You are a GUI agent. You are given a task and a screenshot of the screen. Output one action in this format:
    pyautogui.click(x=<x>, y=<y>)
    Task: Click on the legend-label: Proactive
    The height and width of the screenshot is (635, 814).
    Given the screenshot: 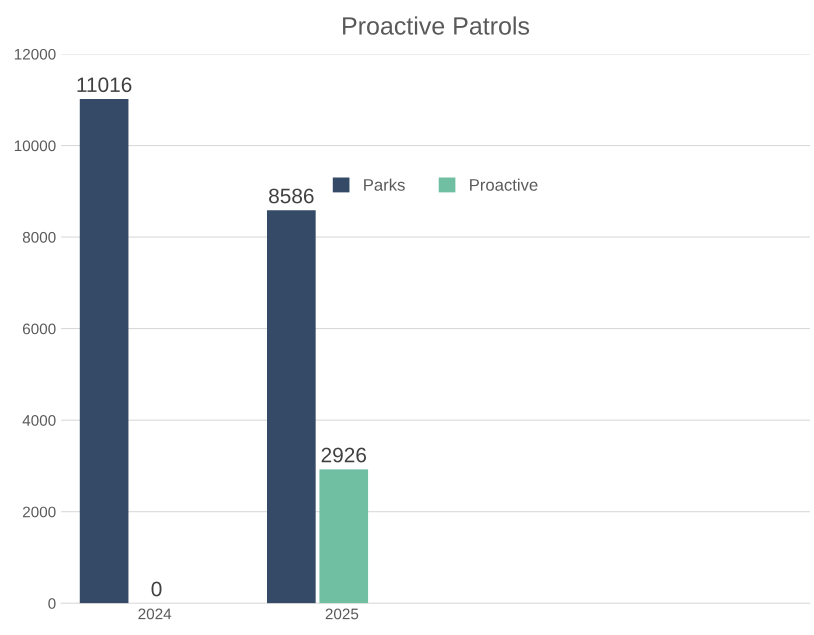 What is the action you would take?
    pyautogui.click(x=504, y=184)
    